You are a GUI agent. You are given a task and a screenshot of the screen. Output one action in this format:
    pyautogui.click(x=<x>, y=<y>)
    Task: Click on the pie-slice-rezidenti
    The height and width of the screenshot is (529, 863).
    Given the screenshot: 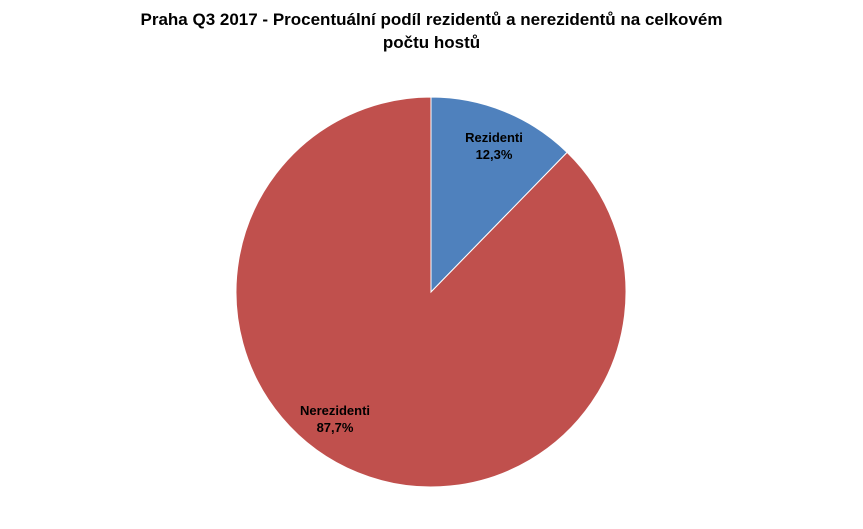 What is the action you would take?
    pyautogui.click(x=499, y=195)
    